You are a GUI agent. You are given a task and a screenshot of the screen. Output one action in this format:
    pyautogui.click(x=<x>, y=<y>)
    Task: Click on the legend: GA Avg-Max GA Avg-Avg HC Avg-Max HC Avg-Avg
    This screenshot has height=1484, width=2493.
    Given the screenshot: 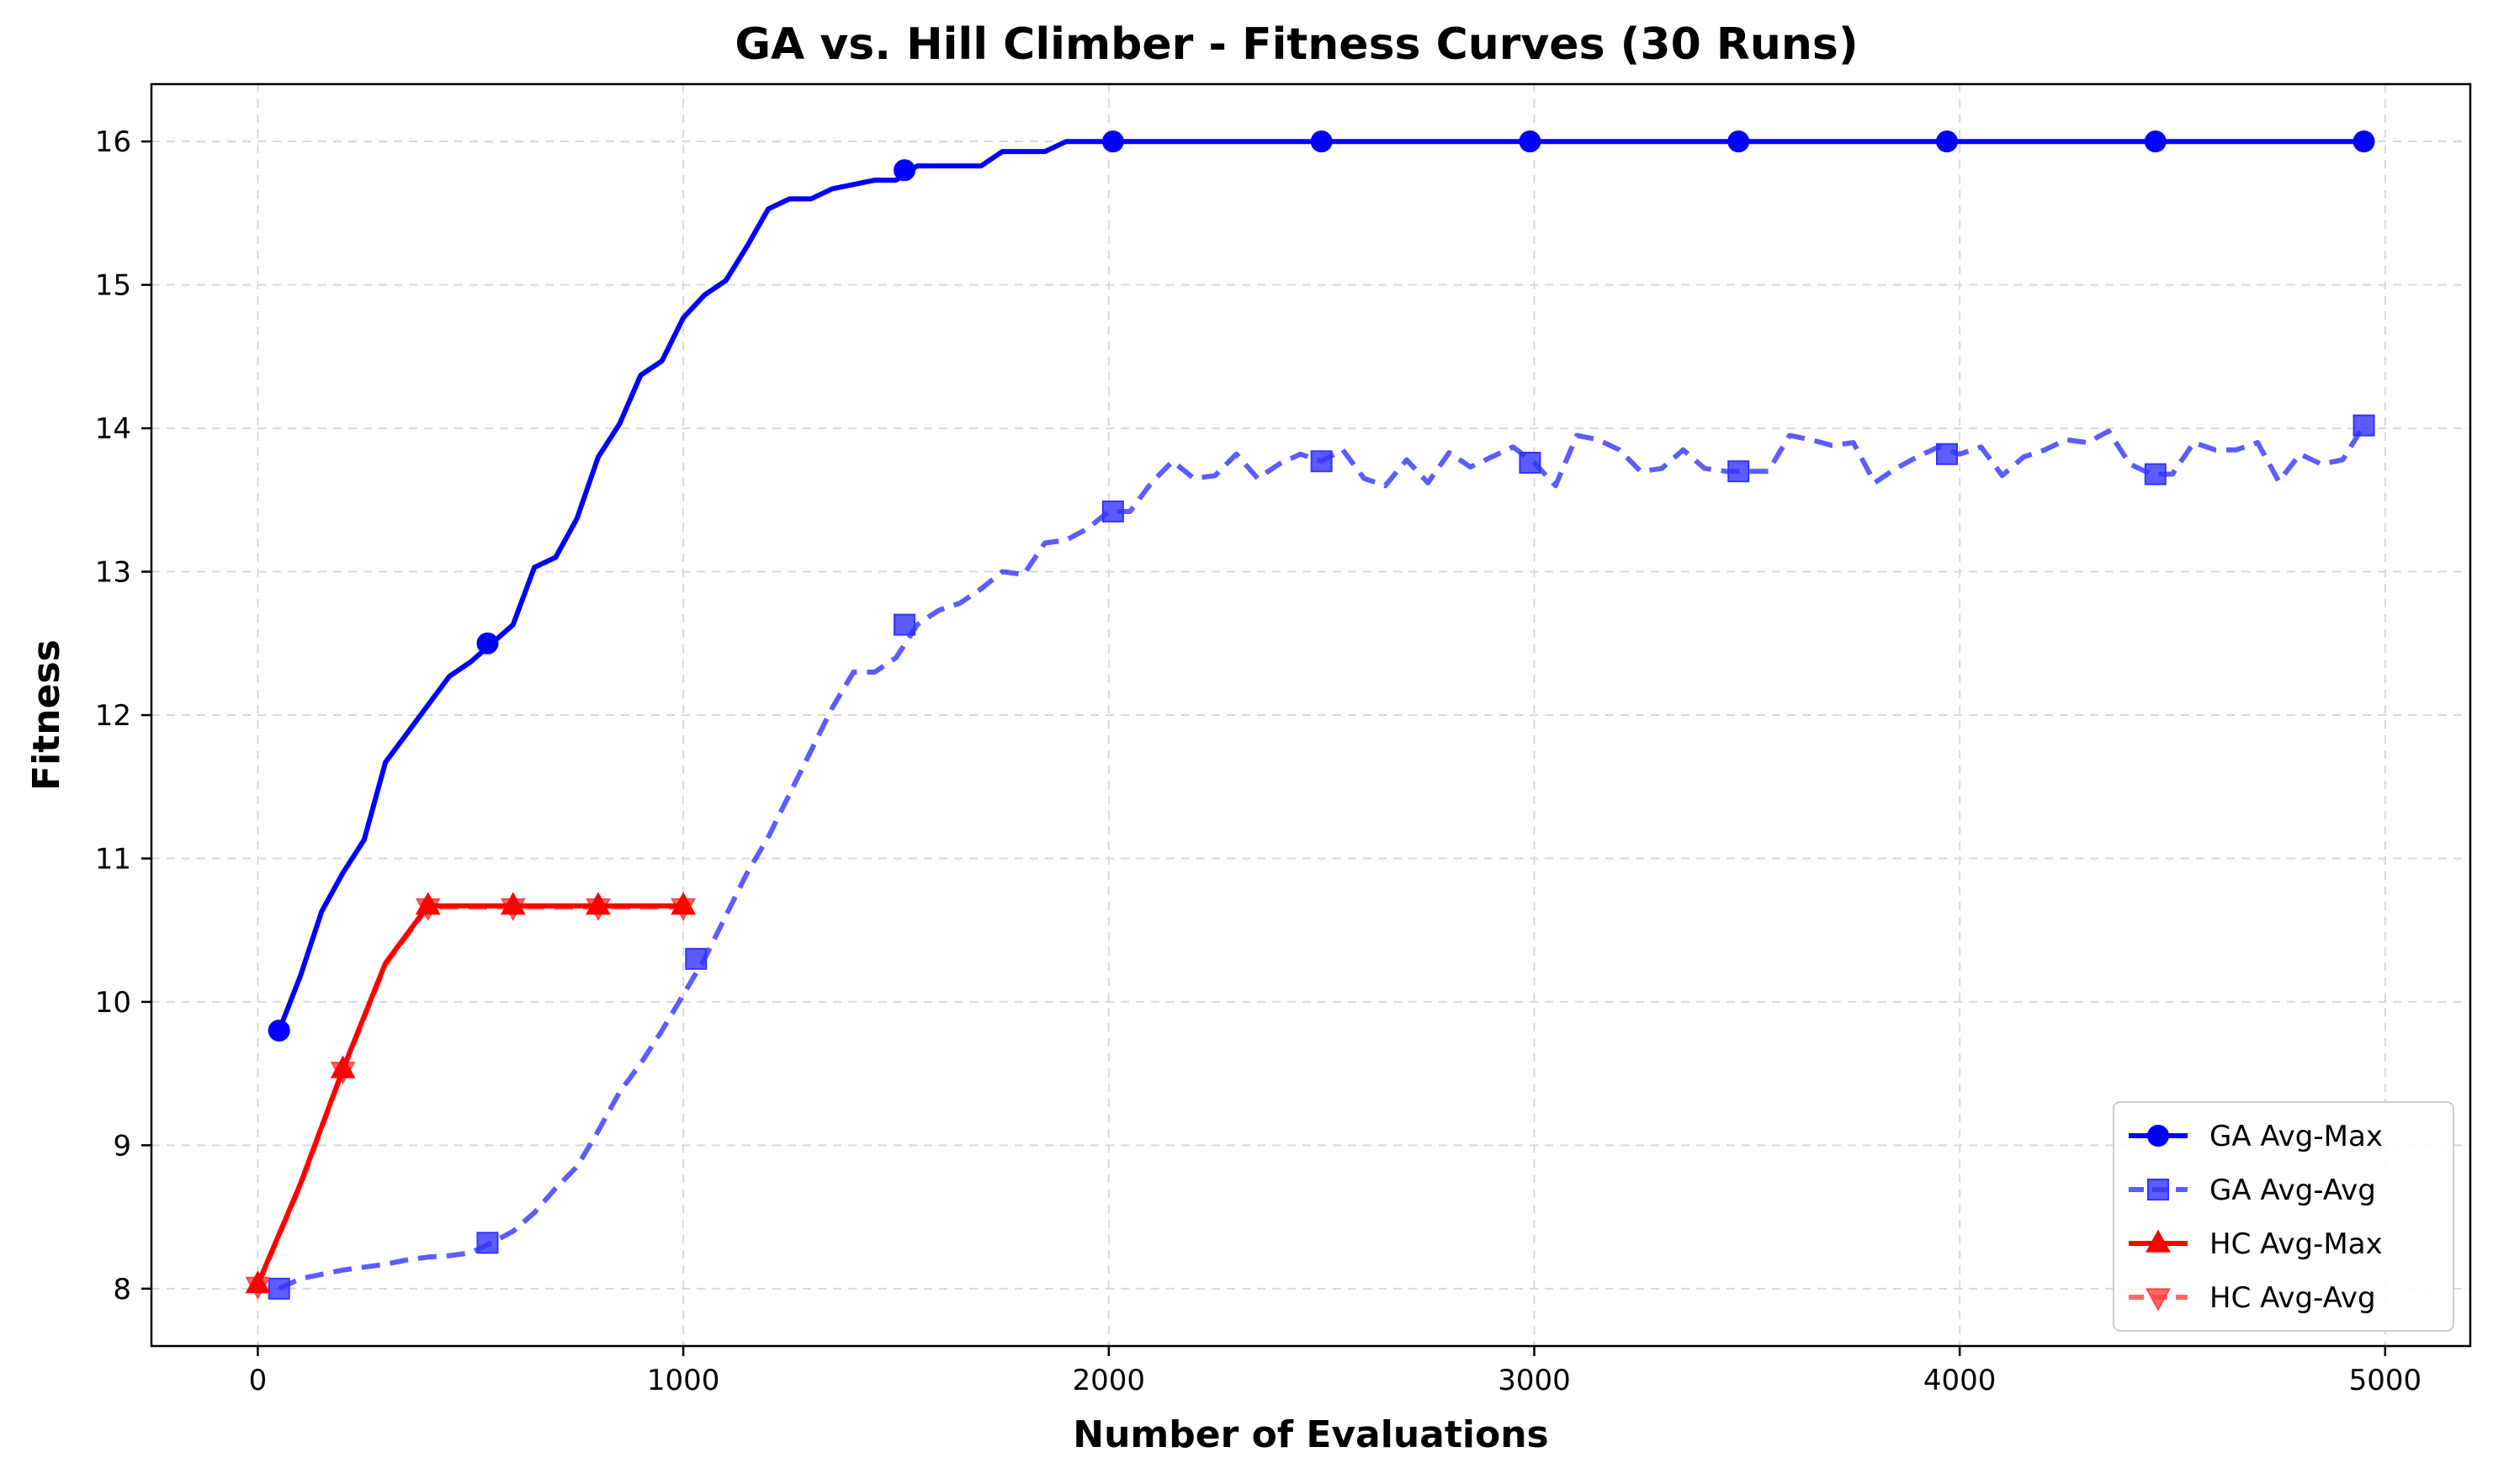 What is the action you would take?
    pyautogui.click(x=2283, y=1216)
    